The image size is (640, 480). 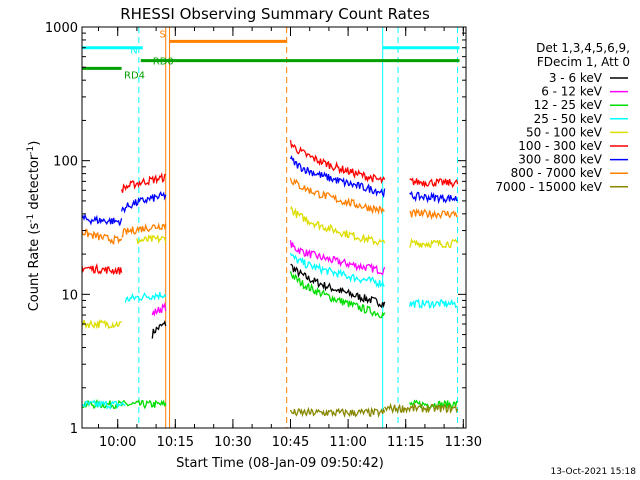 What do you see at coordinates (74, 429) in the screenshot?
I see `y-tick-label-0: 1` at bounding box center [74, 429].